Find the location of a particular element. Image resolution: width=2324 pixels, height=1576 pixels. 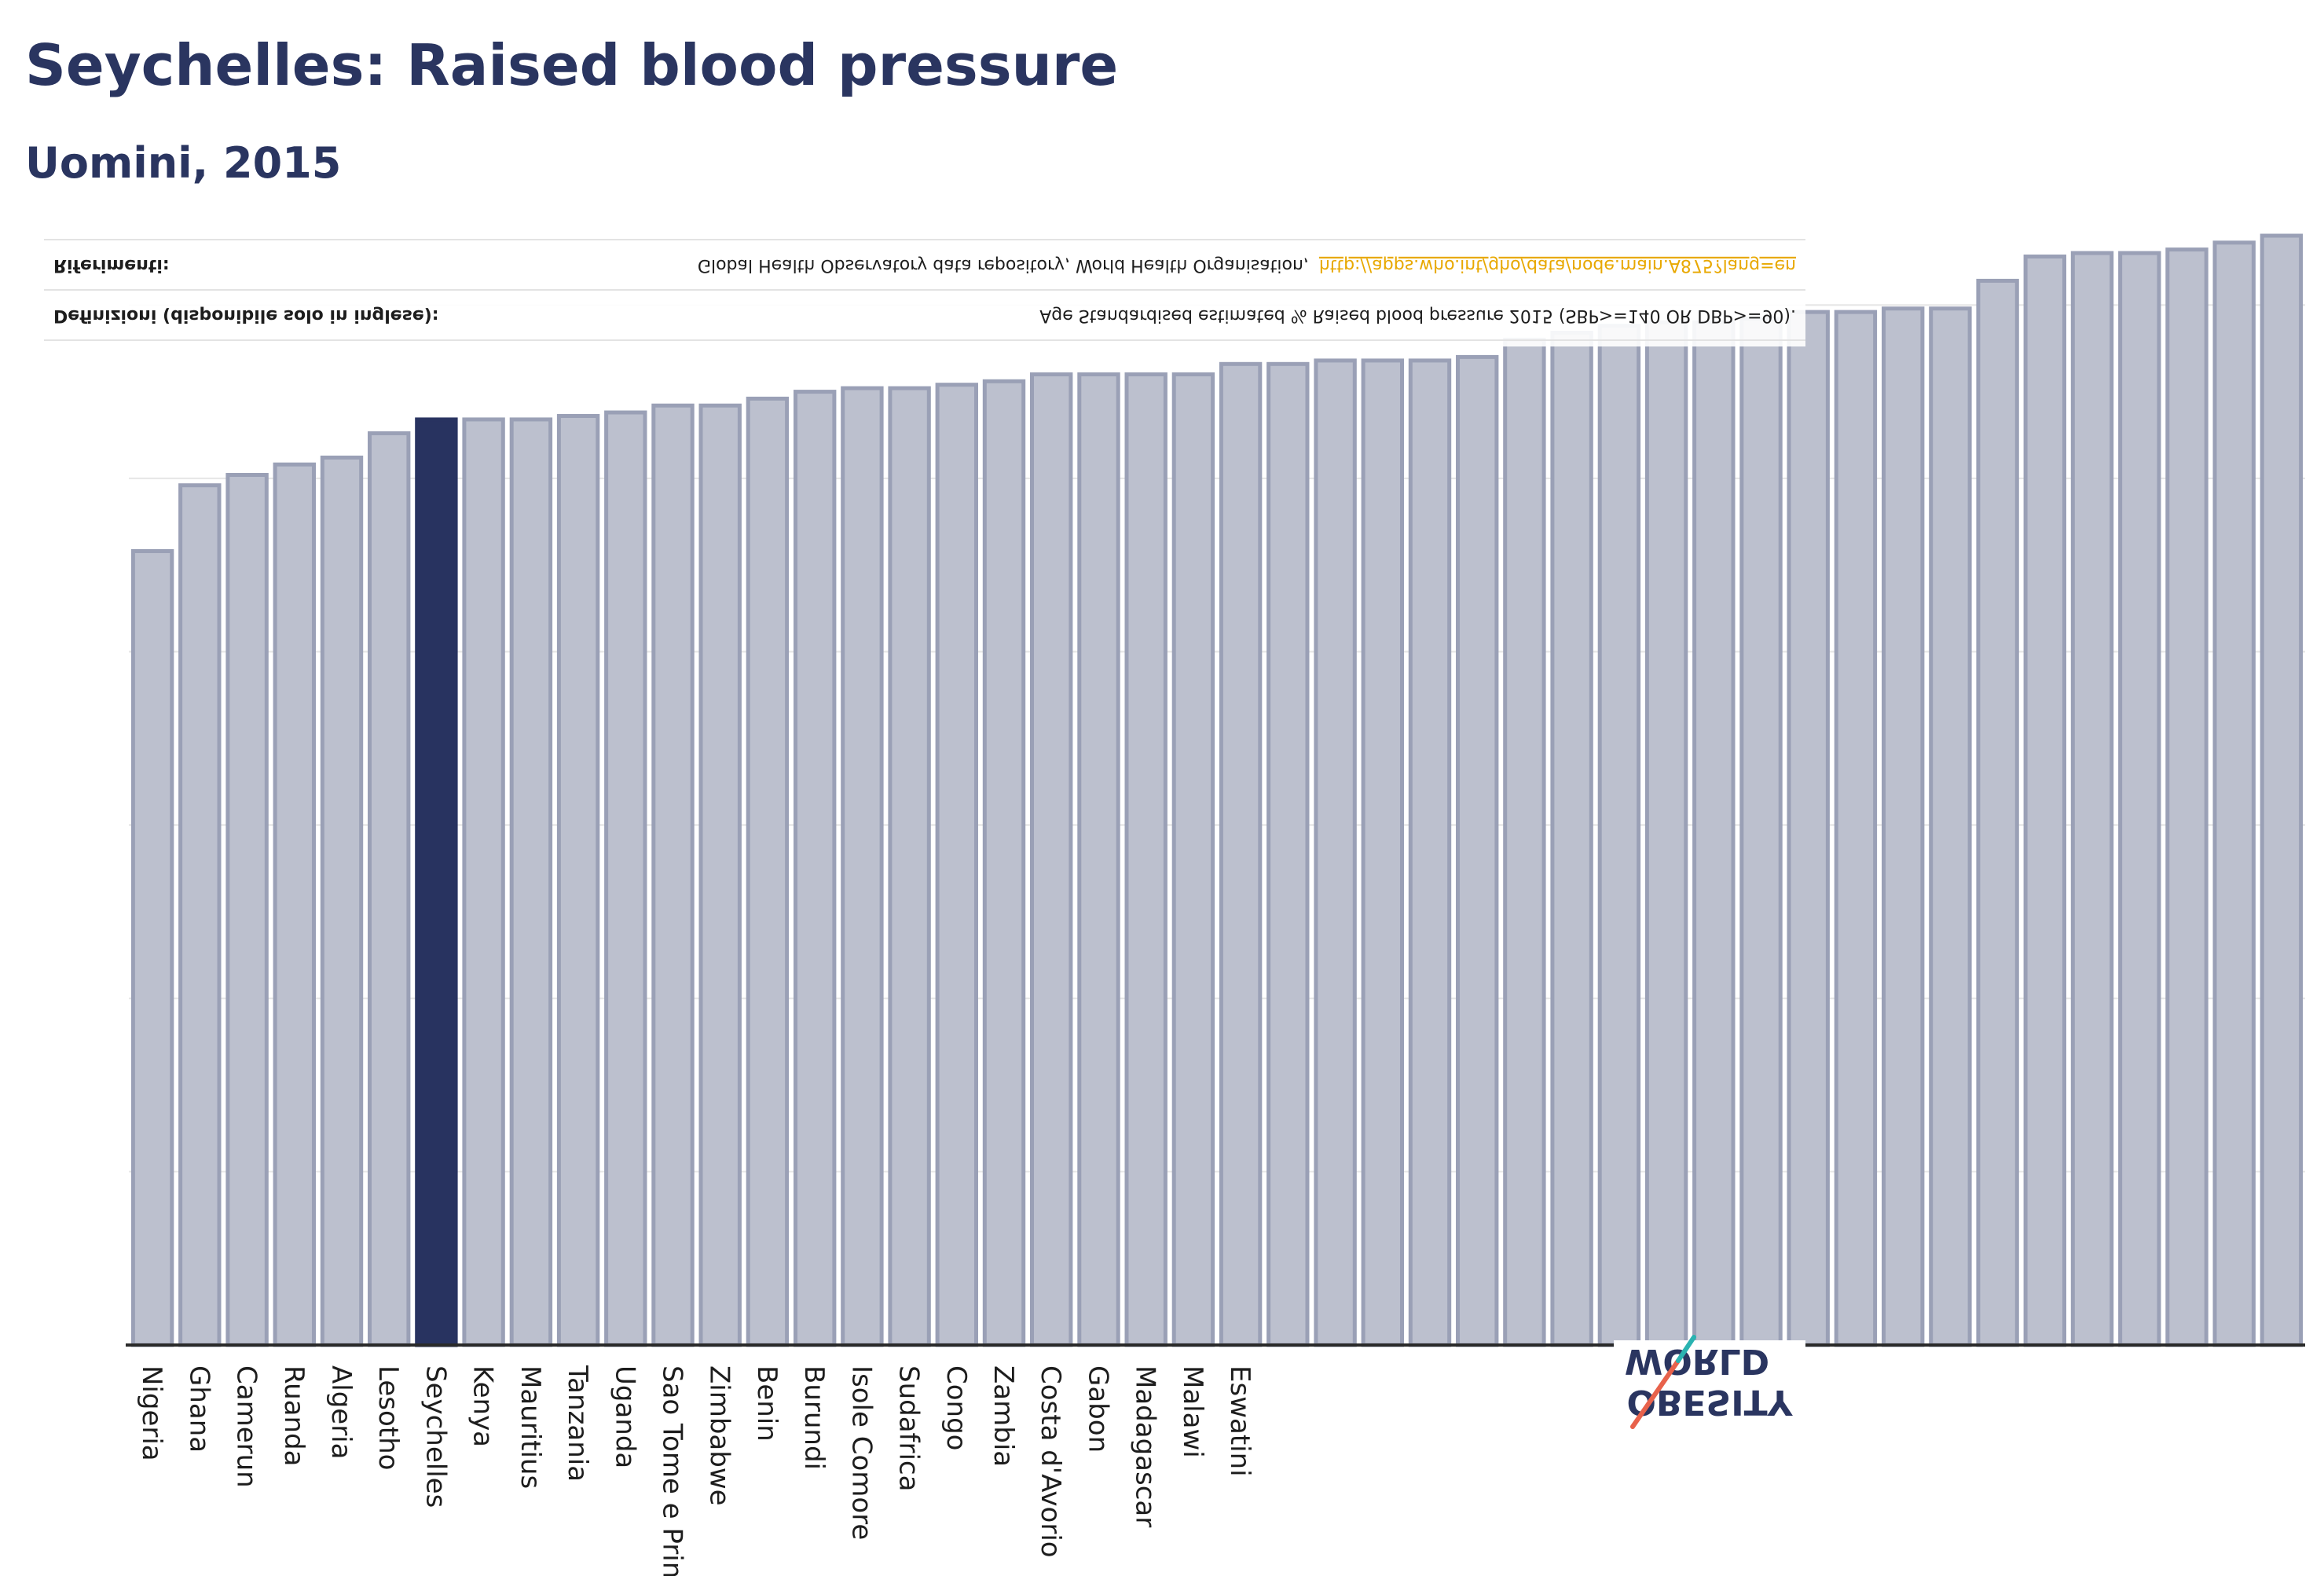

category-label: Lesotho is located at coordinates (388, 1417).